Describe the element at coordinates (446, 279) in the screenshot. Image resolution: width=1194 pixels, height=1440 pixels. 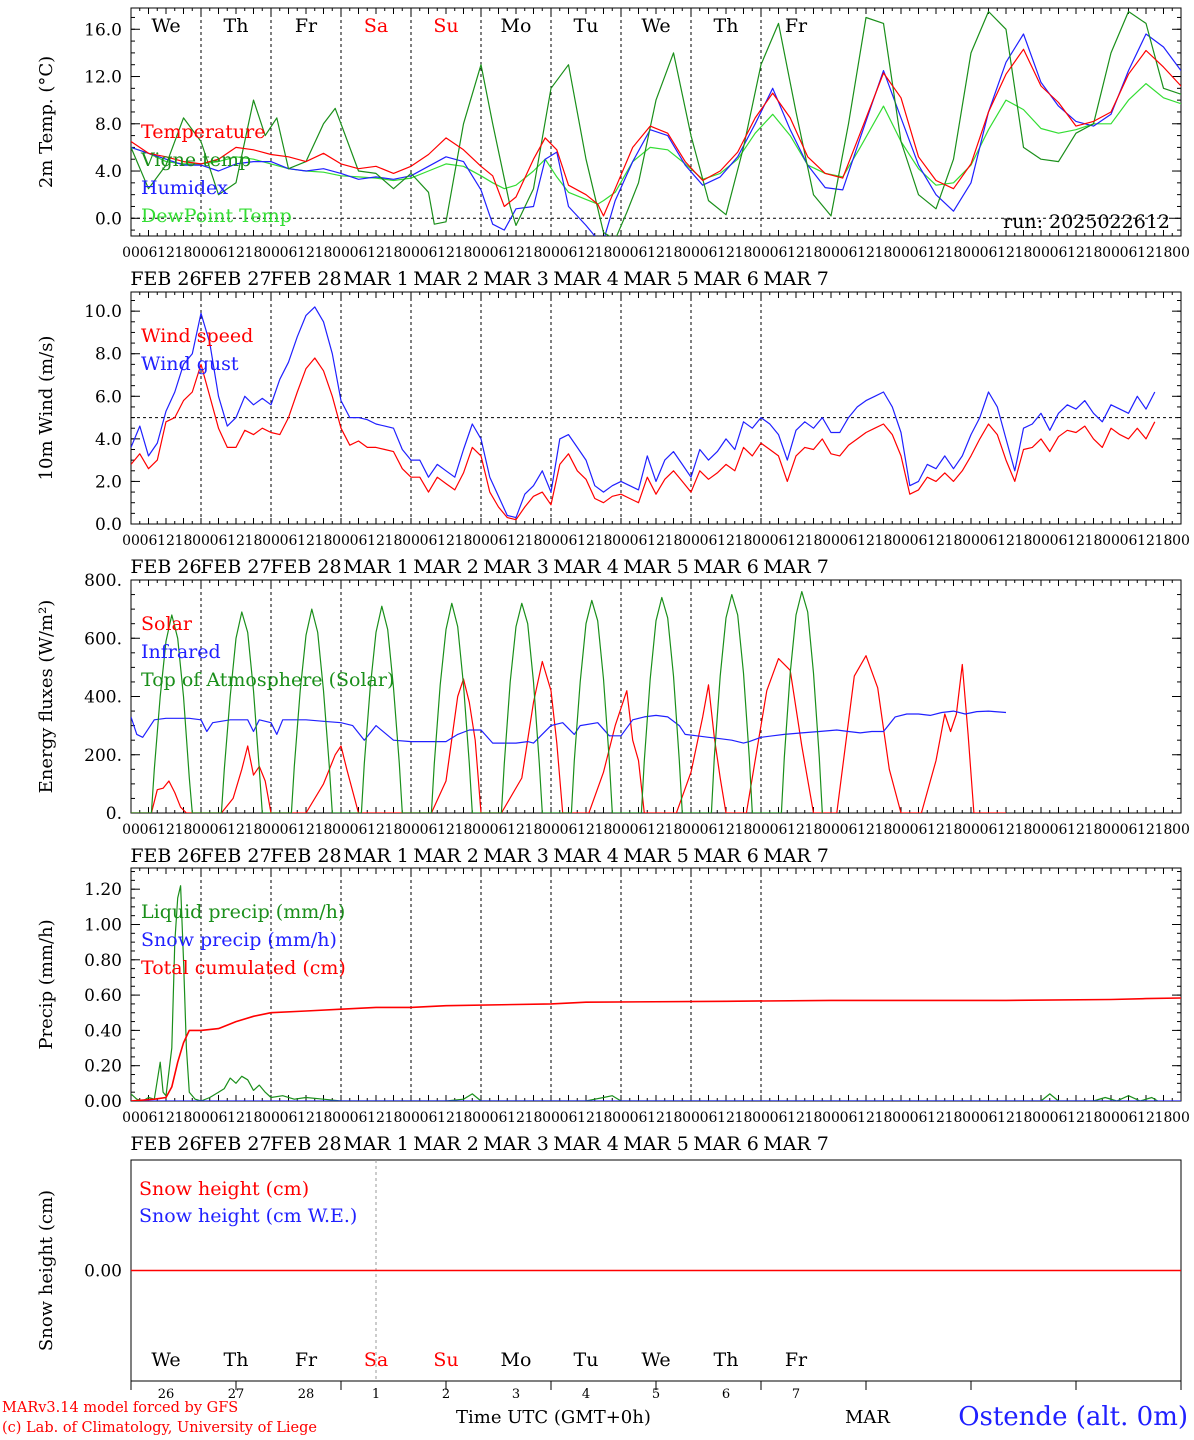
I see `panel1-date-label: MAR 2` at that location.